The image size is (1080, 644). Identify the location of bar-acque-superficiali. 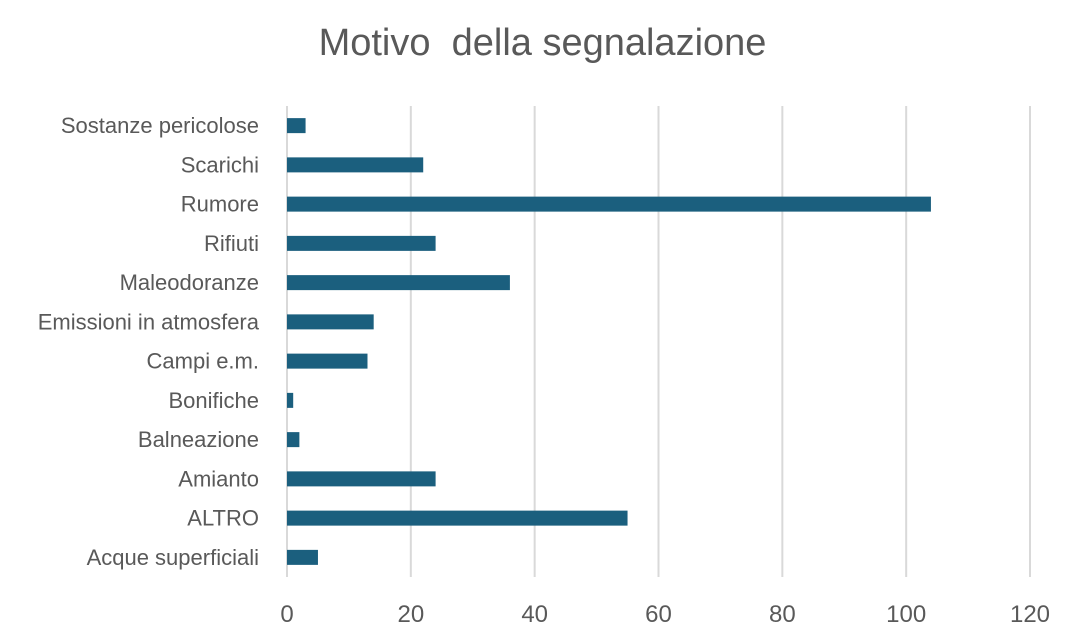
(302, 557).